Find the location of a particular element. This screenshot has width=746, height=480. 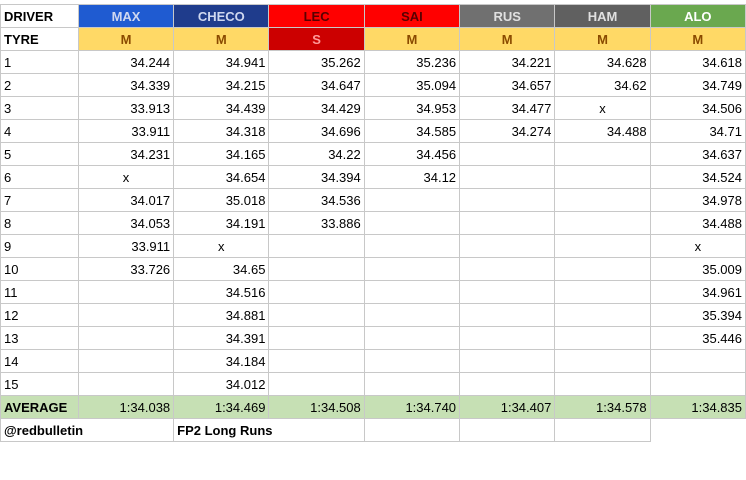

lap-time-cell: 34.516 is located at coordinates (221, 292).